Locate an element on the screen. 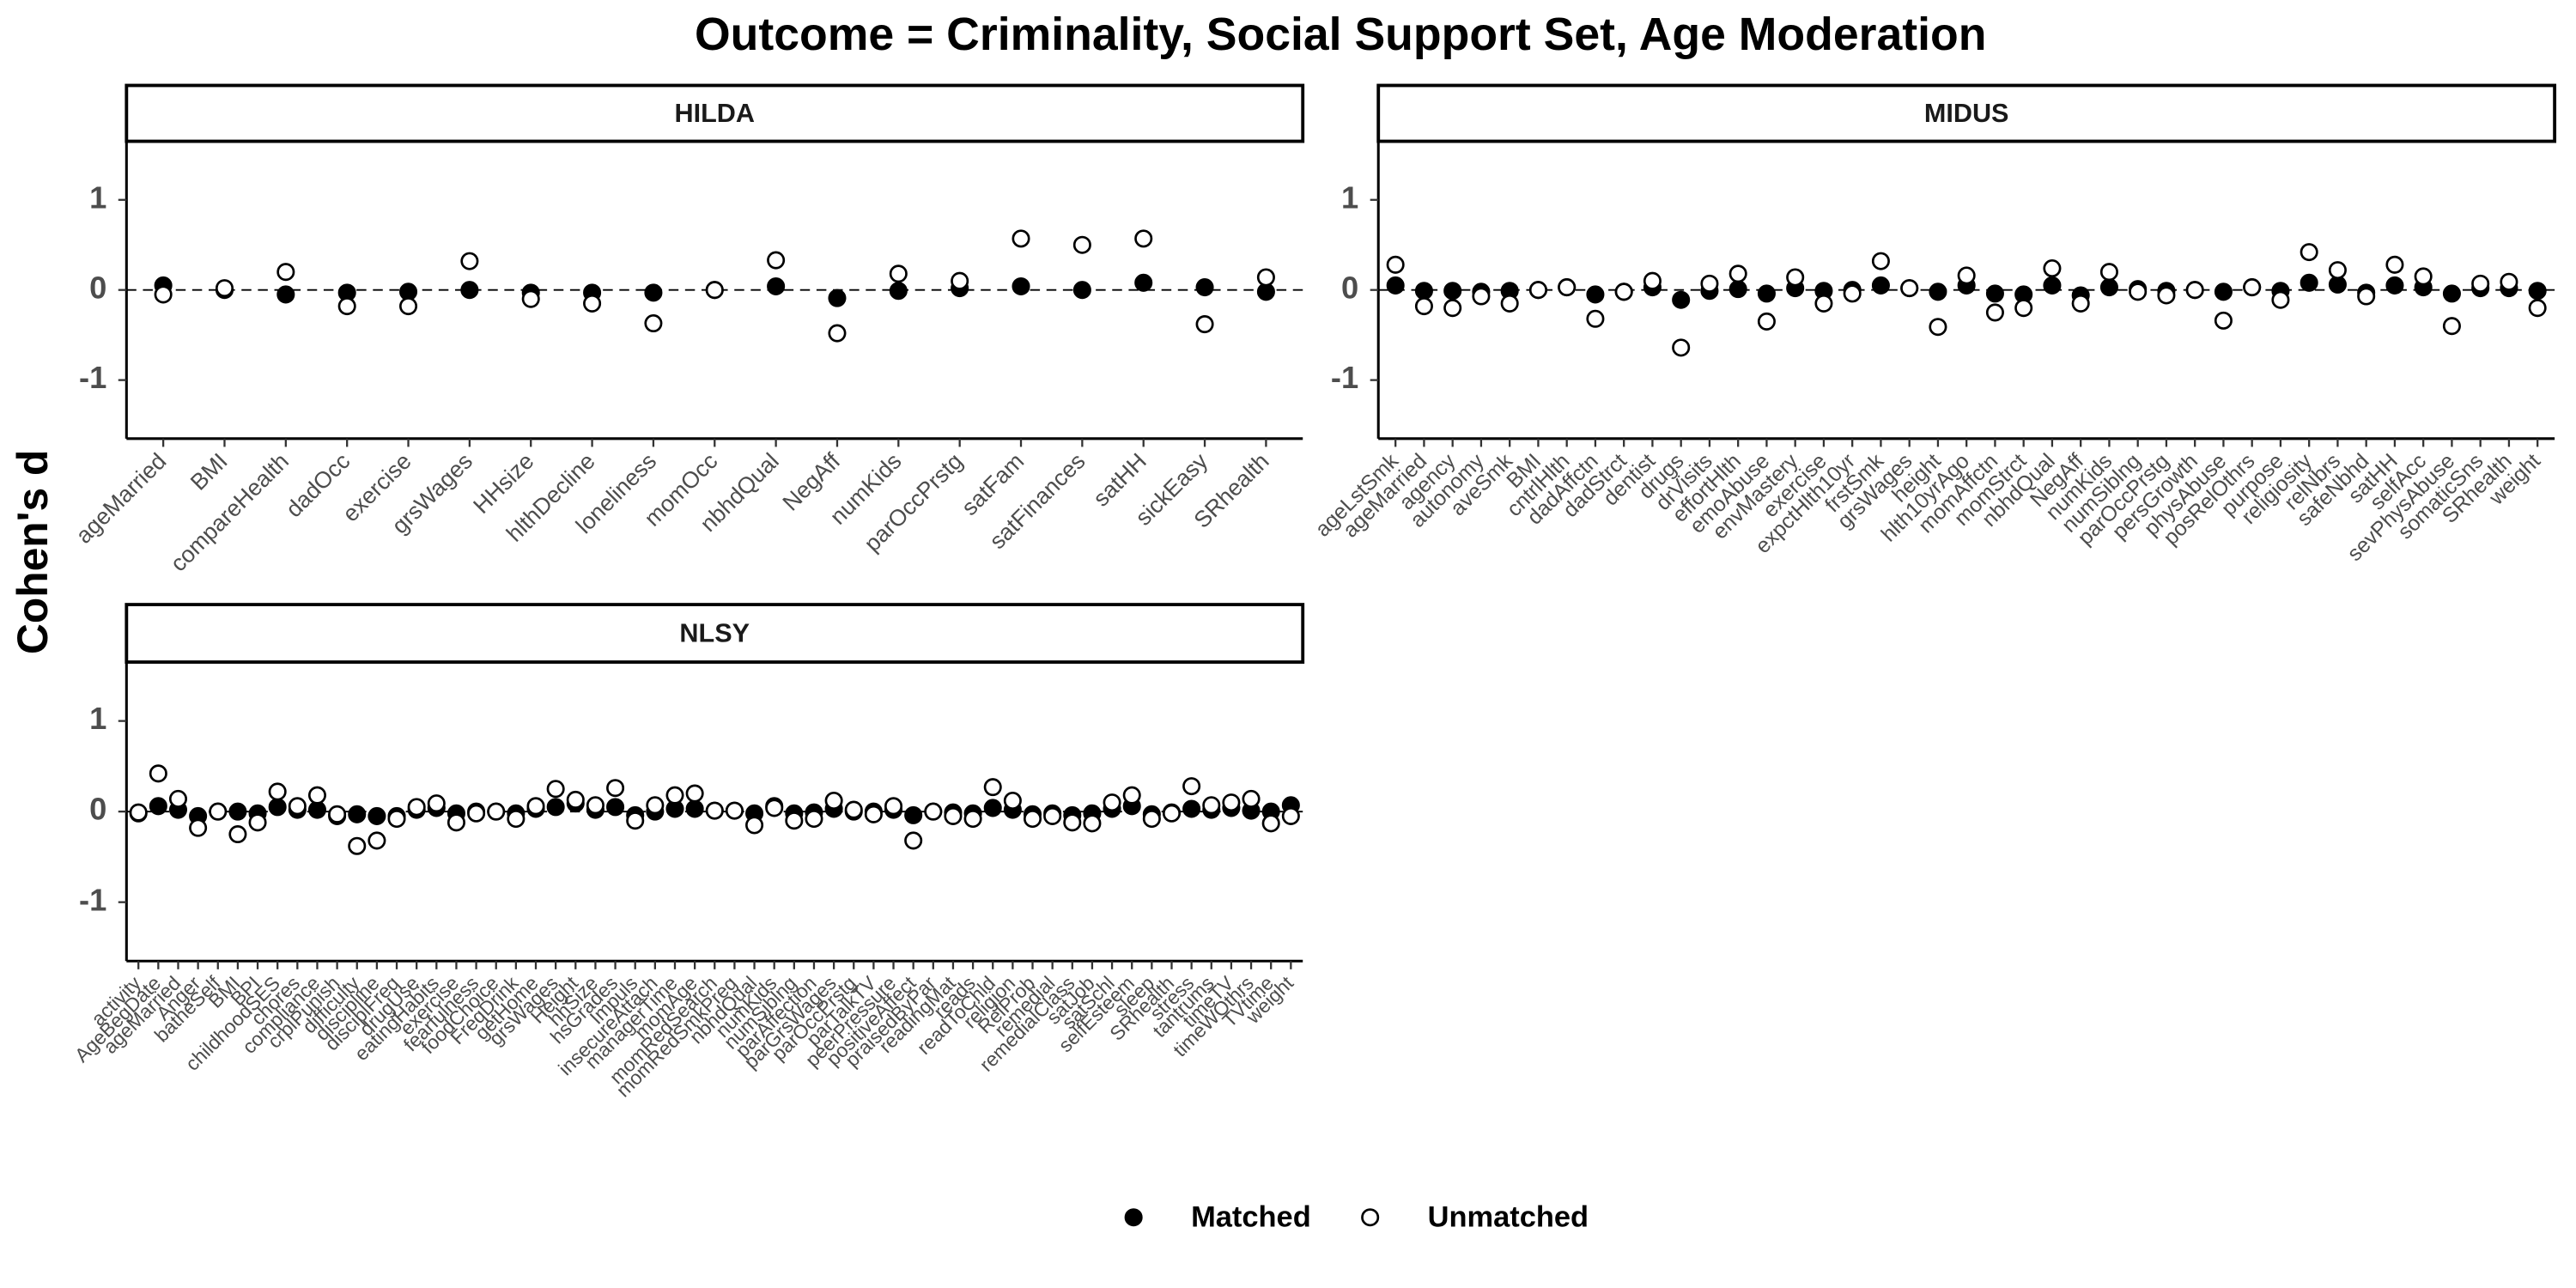 The width and height of the screenshot is (2576, 1288). y-axis-label: Cohen's d is located at coordinates (33, 552).